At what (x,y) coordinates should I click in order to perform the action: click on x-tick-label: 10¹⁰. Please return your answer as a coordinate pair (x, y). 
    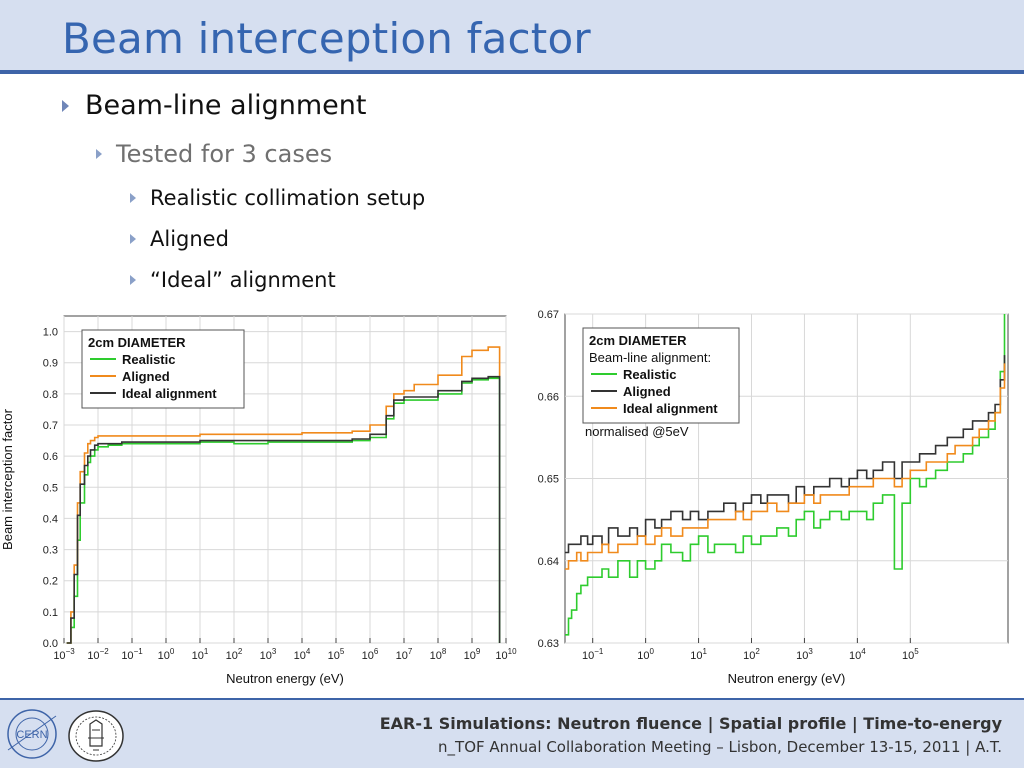
    Looking at the image, I should click on (506, 654).